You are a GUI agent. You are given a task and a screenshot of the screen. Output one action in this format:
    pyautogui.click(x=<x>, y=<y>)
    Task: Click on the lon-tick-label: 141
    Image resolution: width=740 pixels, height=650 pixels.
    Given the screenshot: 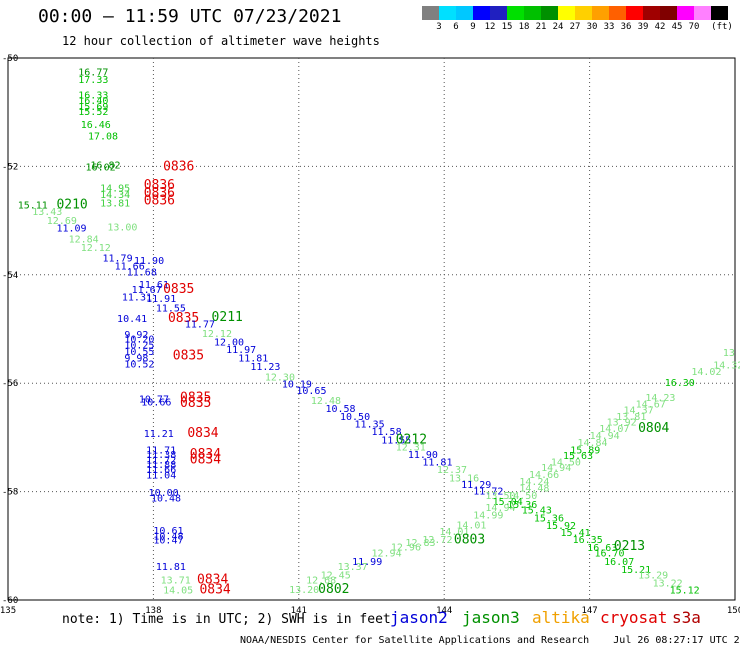 What is the action you would take?
    pyautogui.click(x=299, y=611)
    